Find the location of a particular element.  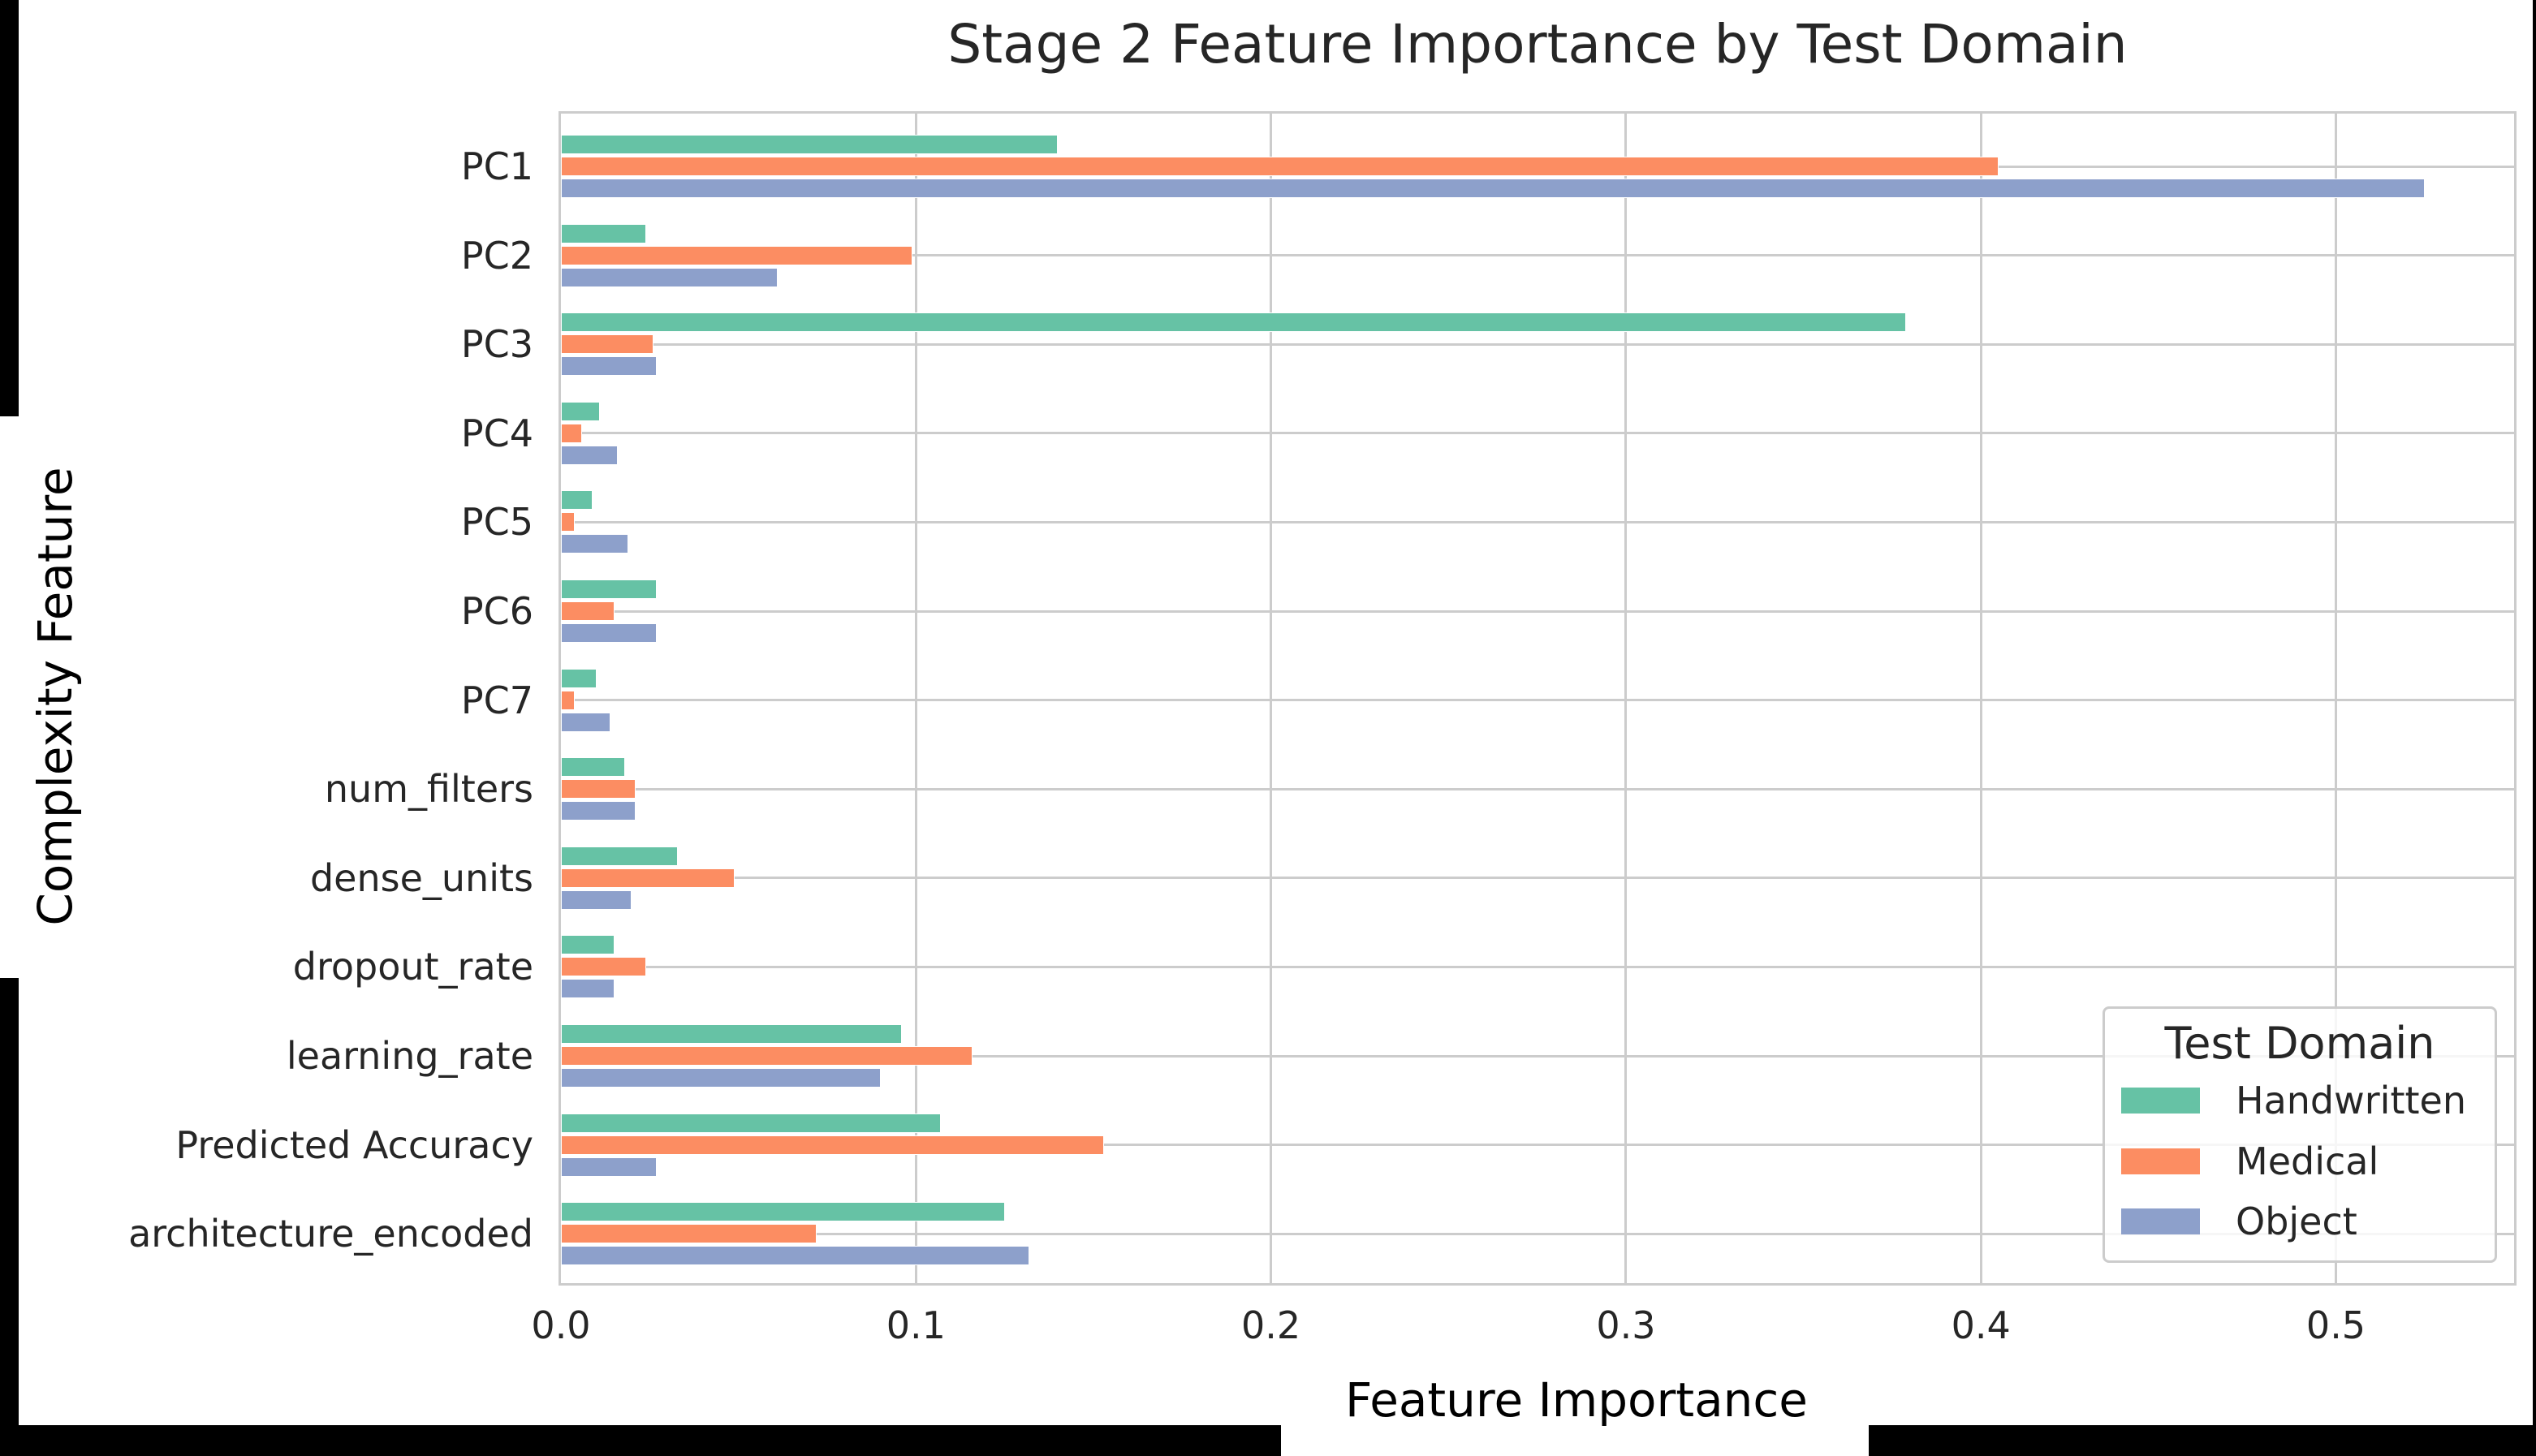

bar-handwritten-pc4 is located at coordinates (581, 411).